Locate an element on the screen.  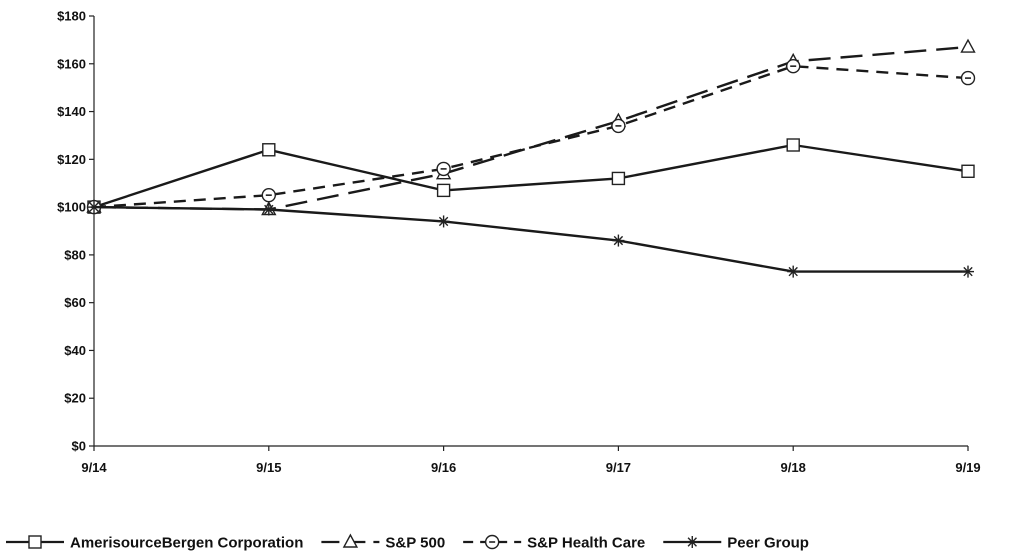
y-tick-label: $180 is located at coordinates (71, 16).